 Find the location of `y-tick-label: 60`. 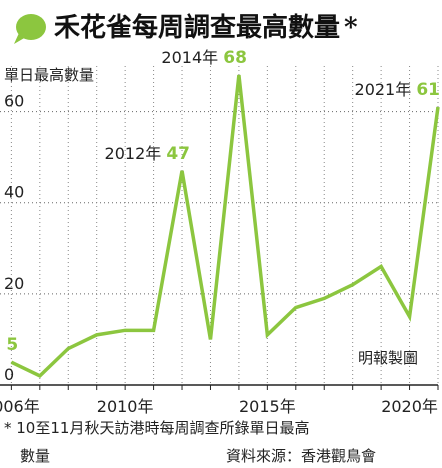

y-tick-label: 60 is located at coordinates (14, 101).